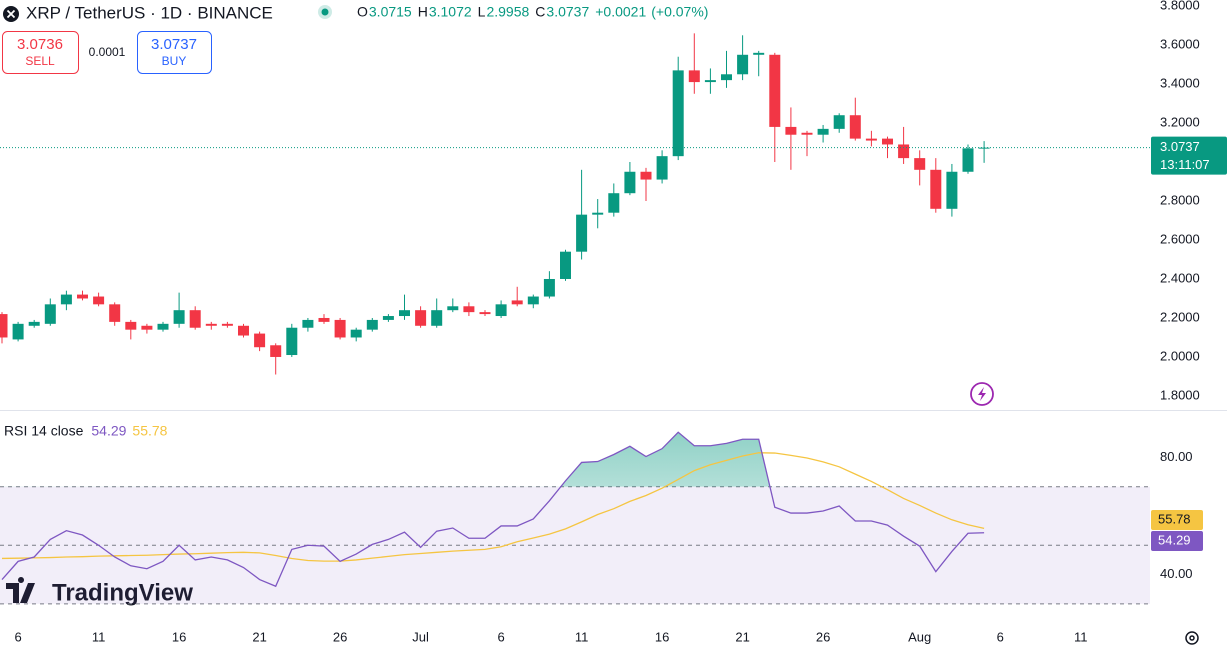  I want to click on buy-button, so click(174, 52).